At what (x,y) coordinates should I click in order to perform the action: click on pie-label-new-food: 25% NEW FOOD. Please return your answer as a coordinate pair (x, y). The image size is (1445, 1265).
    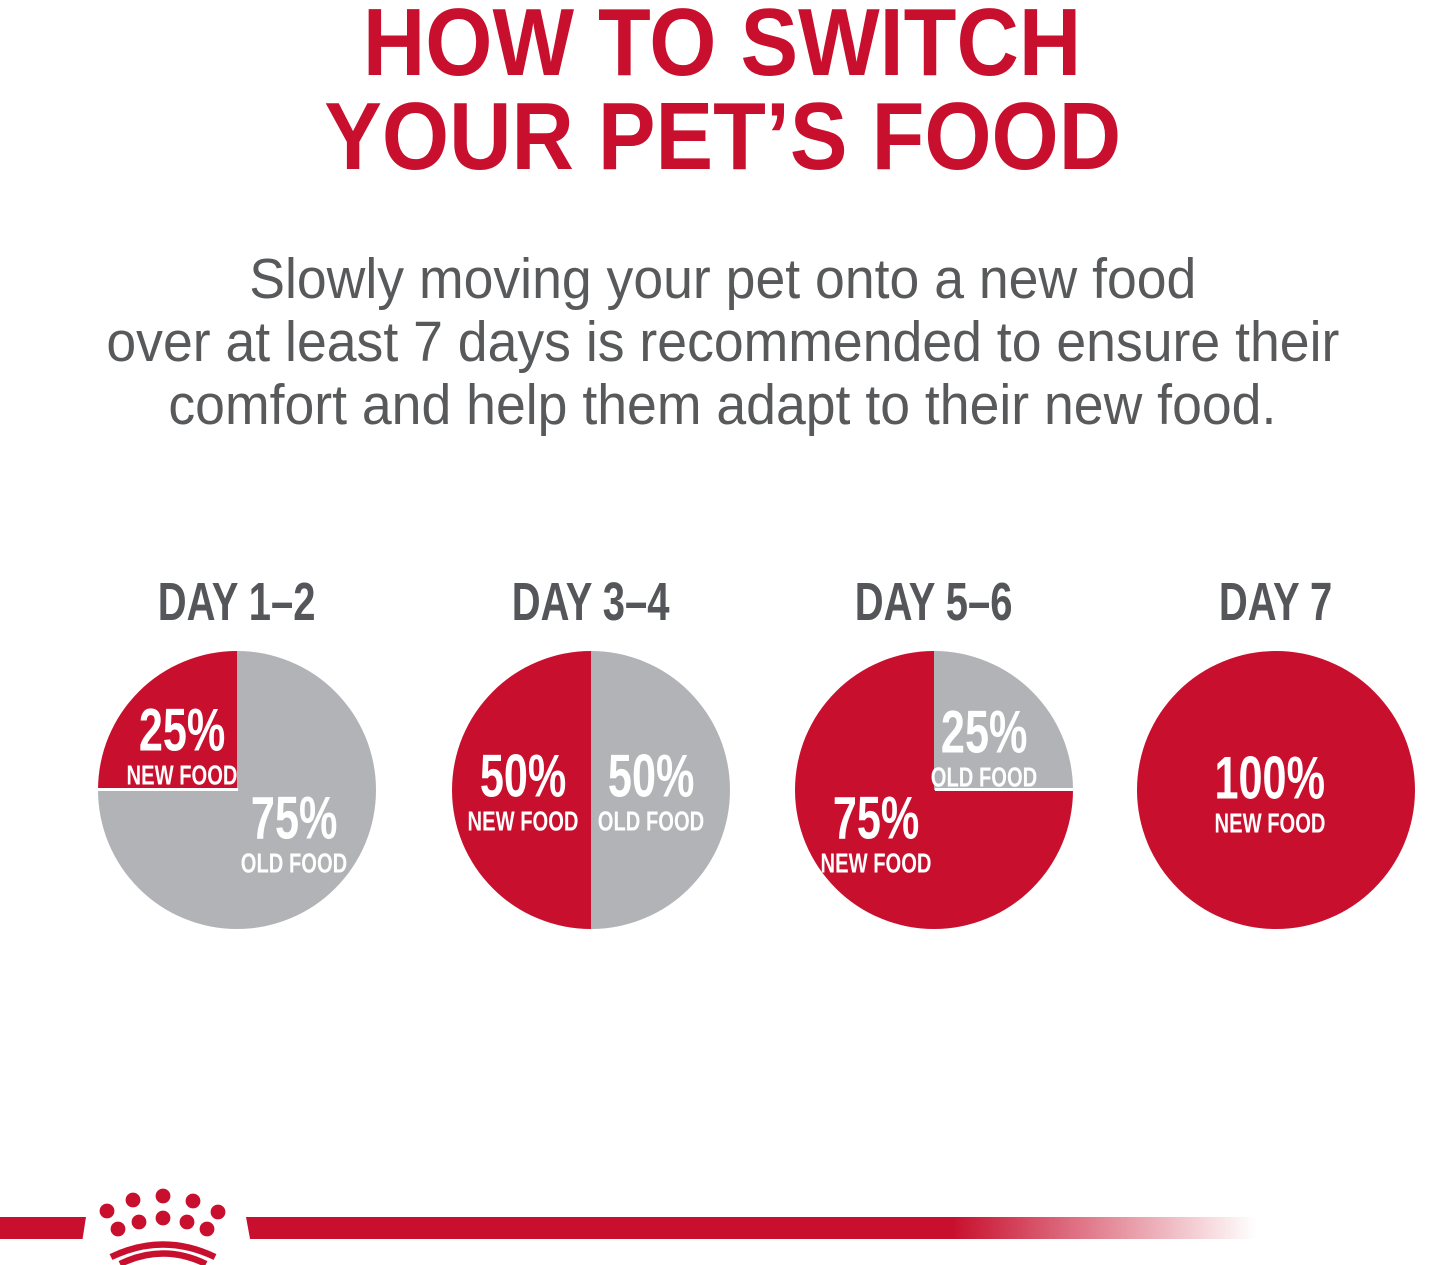
    Looking at the image, I should click on (182, 743).